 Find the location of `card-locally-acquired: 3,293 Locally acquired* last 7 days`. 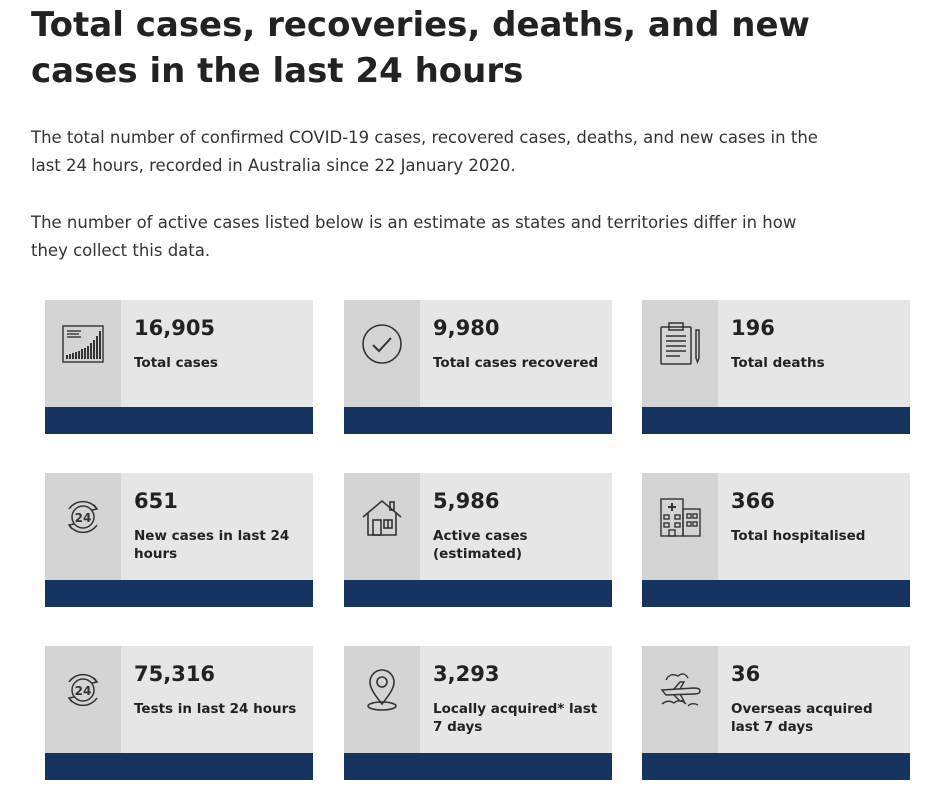

card-locally-acquired: 3,293 Locally acquired* last 7 days is located at coordinates (478, 713).